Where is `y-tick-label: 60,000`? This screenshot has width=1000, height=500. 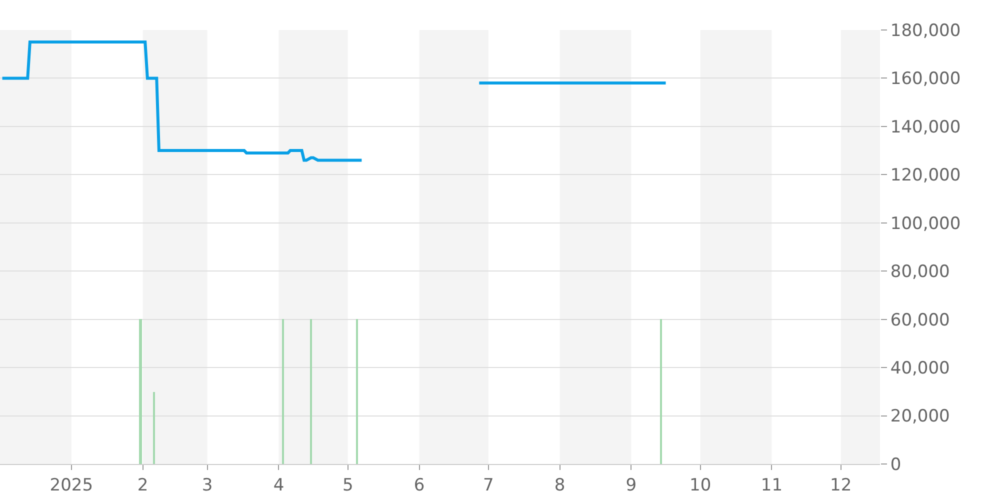
y-tick-label: 60,000 is located at coordinates (920, 320).